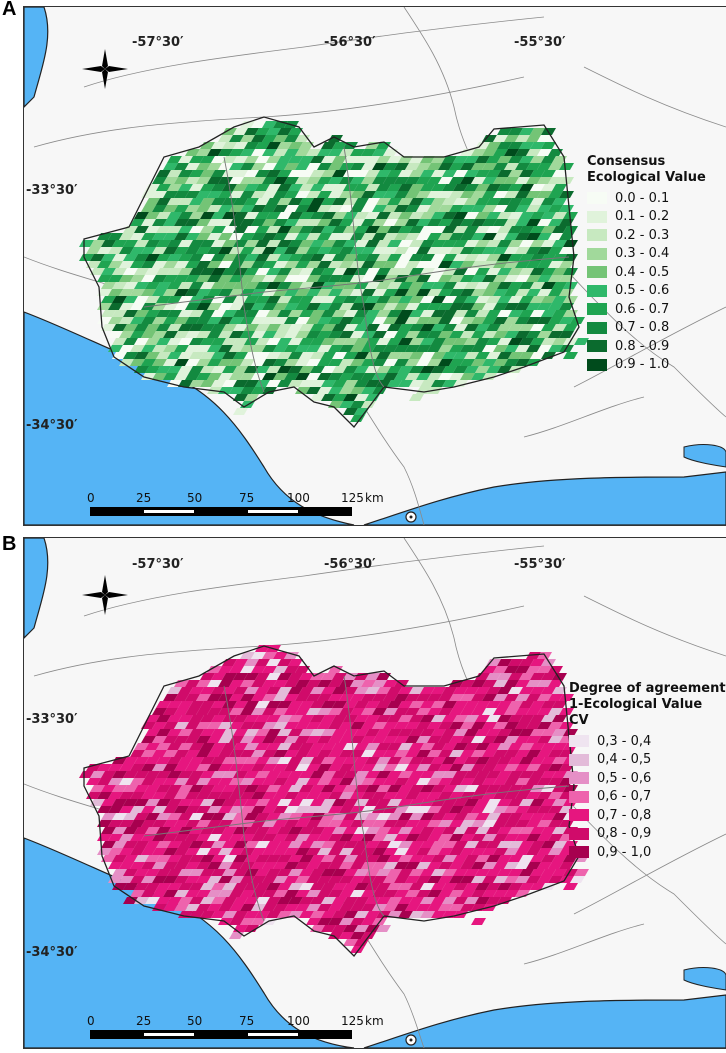 This screenshot has height=1053, width=726. What do you see at coordinates (374, 498) in the screenshot?
I see `scale-unit: km` at bounding box center [374, 498].